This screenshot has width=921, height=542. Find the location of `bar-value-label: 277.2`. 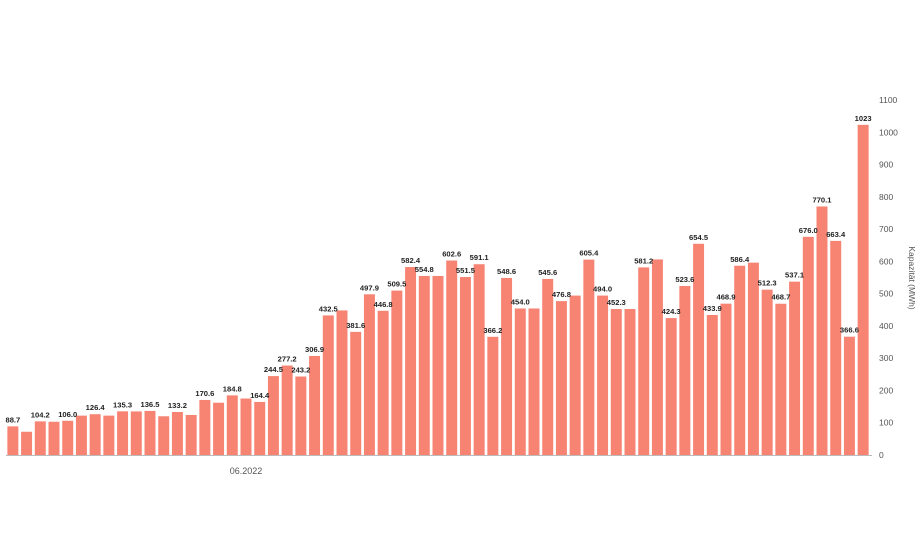

bar-value-label: 277.2 is located at coordinates (287, 359).